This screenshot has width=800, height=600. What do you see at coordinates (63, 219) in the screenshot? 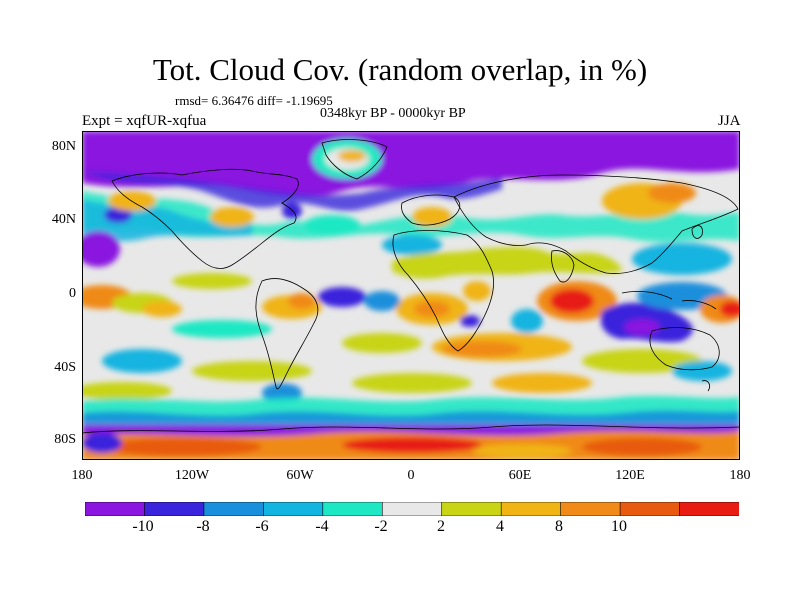
I see `lat-label-40n: 40N` at bounding box center [63, 219].